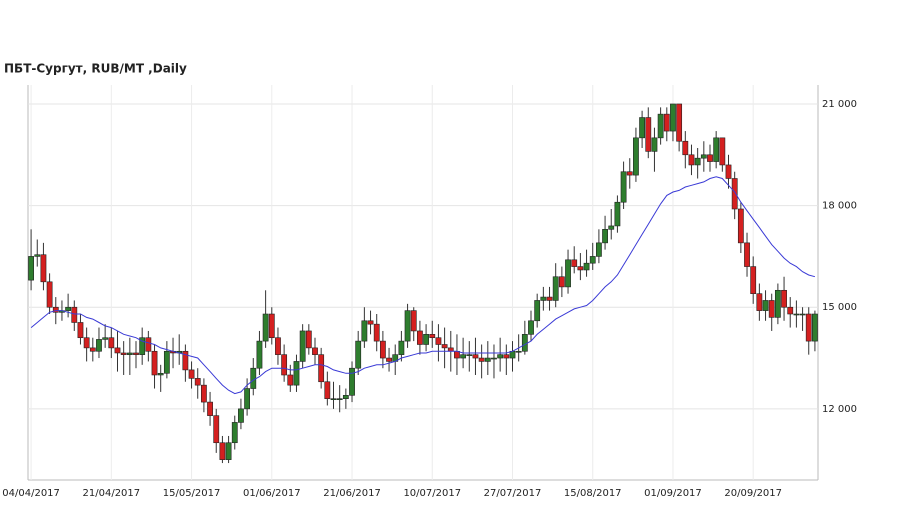  Describe the element at coordinates (593, 493) in the screenshot. I see `x-tick-label: 15/08/2017` at that location.